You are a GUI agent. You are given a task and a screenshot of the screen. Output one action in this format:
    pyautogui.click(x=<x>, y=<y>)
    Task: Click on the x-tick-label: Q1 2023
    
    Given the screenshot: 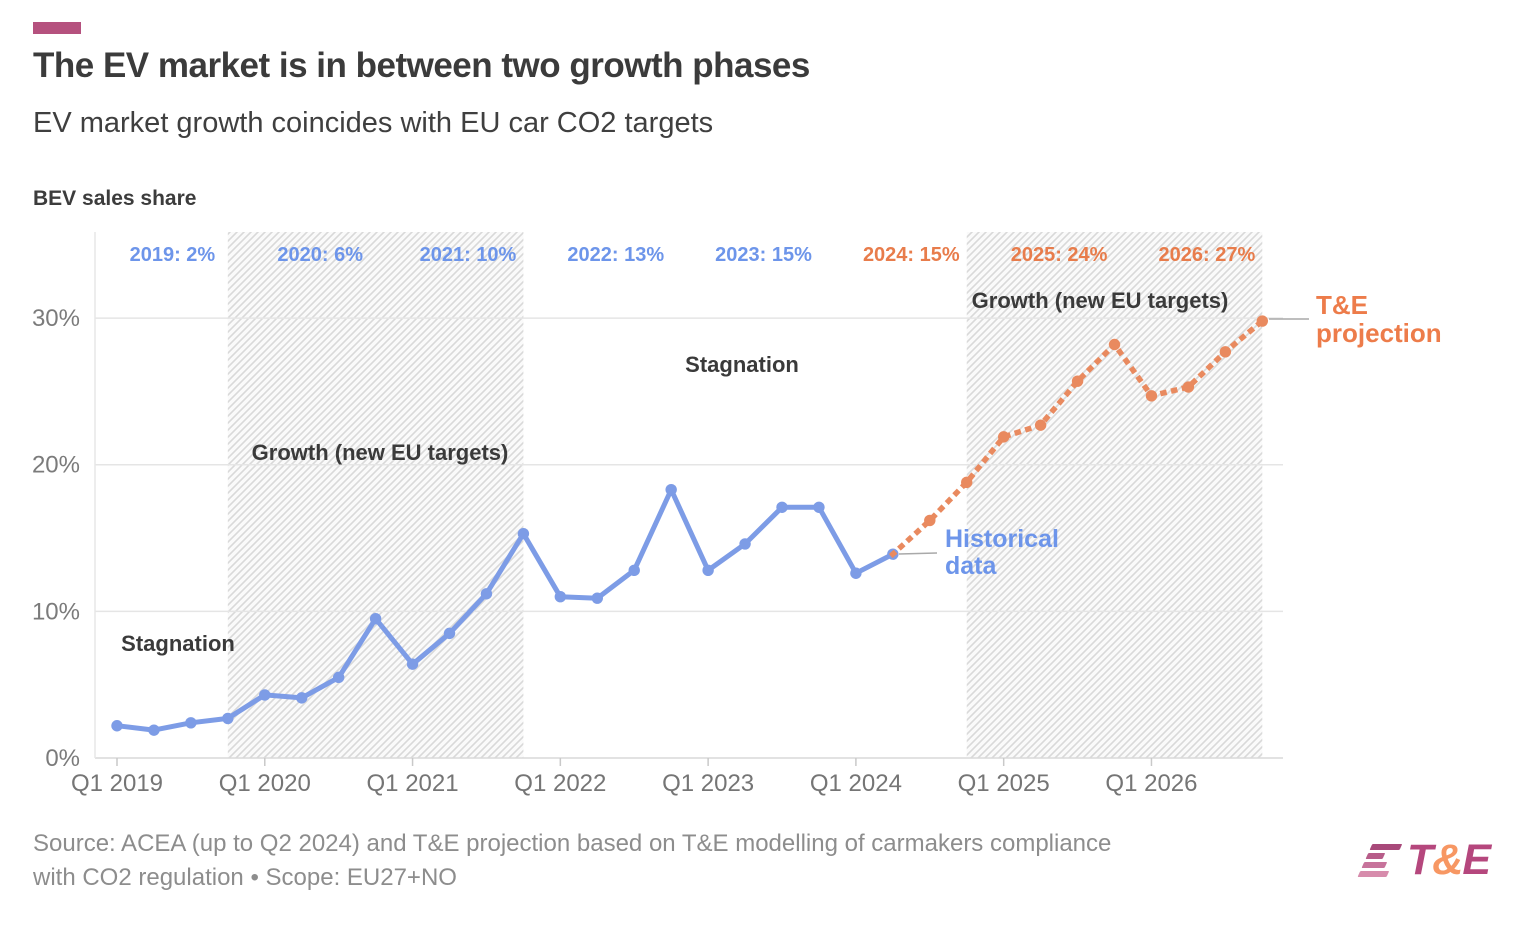 What is the action you would take?
    pyautogui.click(x=708, y=783)
    